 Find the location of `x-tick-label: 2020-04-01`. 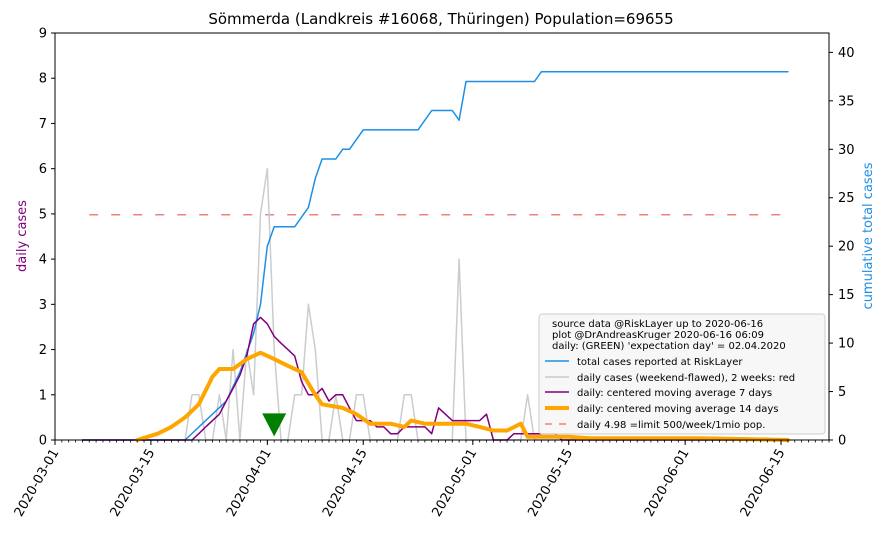

x-tick-label: 2020-04-01 is located at coordinates (249, 483).